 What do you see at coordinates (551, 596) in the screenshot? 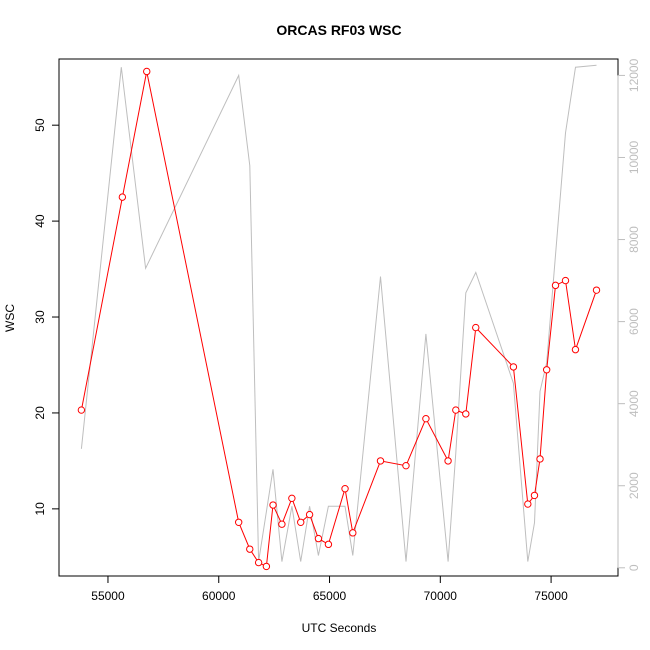
I see `x-tick-label: 75000` at bounding box center [551, 596].